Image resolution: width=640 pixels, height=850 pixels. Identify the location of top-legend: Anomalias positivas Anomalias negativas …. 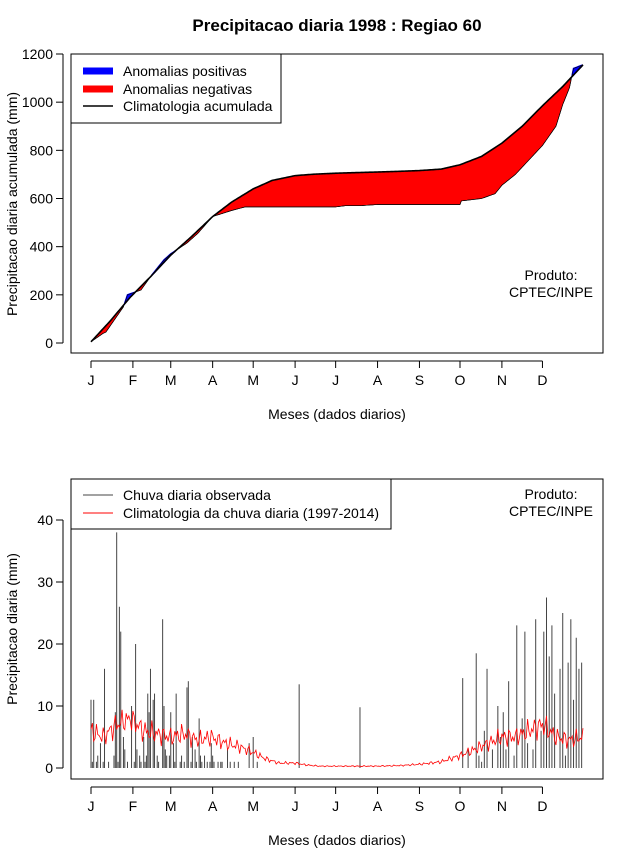
(176, 88).